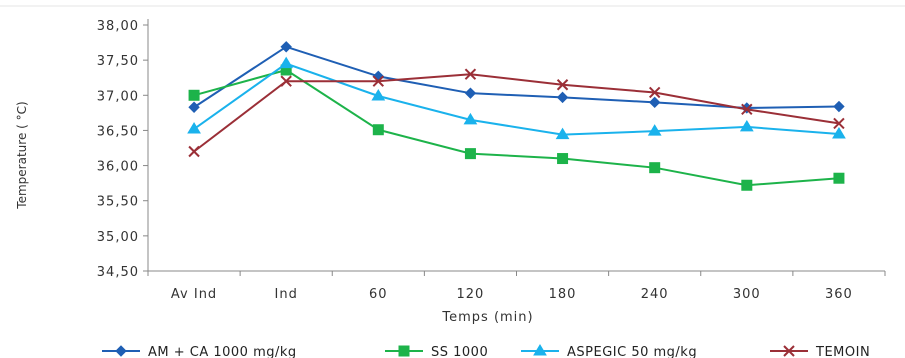 This screenshot has height=358, width=905. Describe the element at coordinates (118, 61) in the screenshot. I see `y-tick-label: 37,50` at that location.